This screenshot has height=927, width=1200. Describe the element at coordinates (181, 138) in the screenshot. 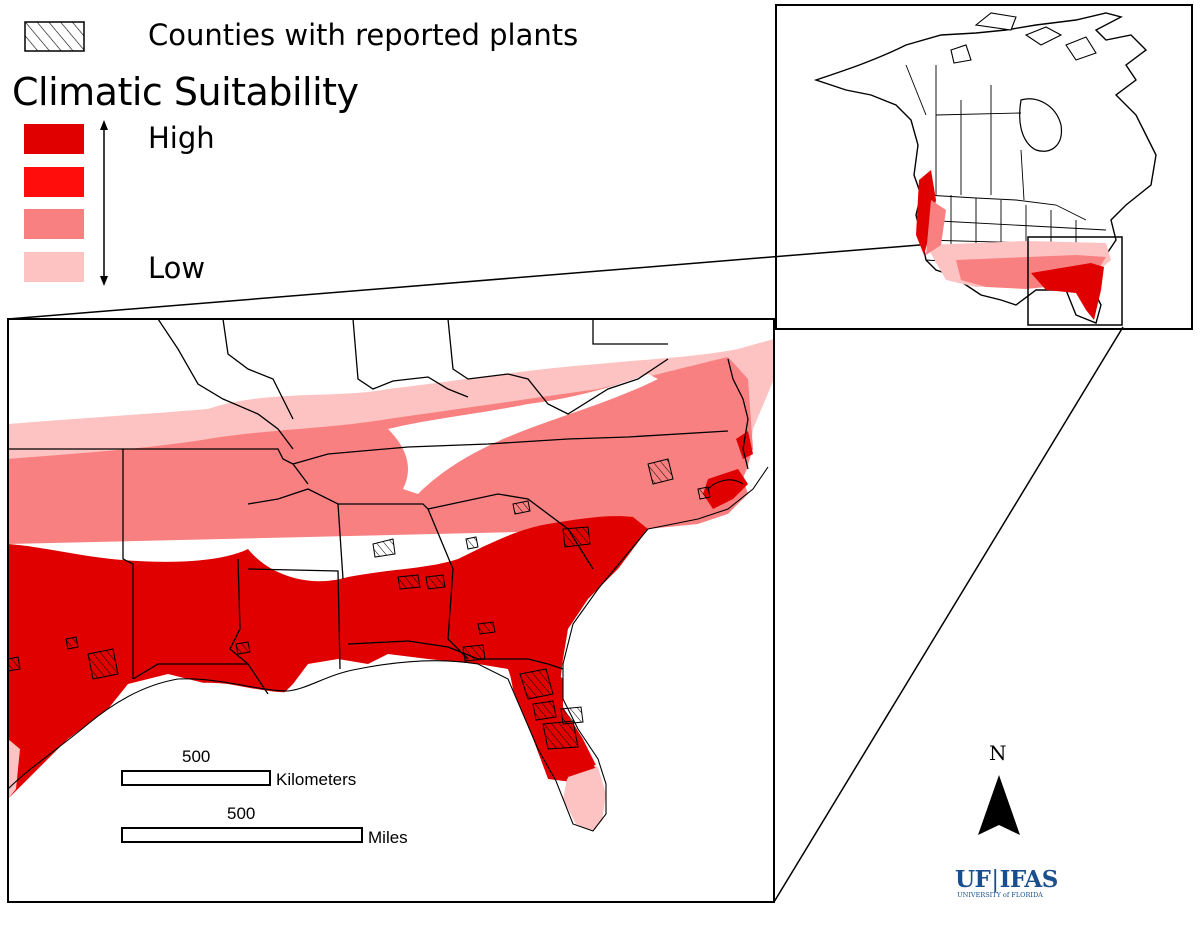

I see `high-label: High` at that location.